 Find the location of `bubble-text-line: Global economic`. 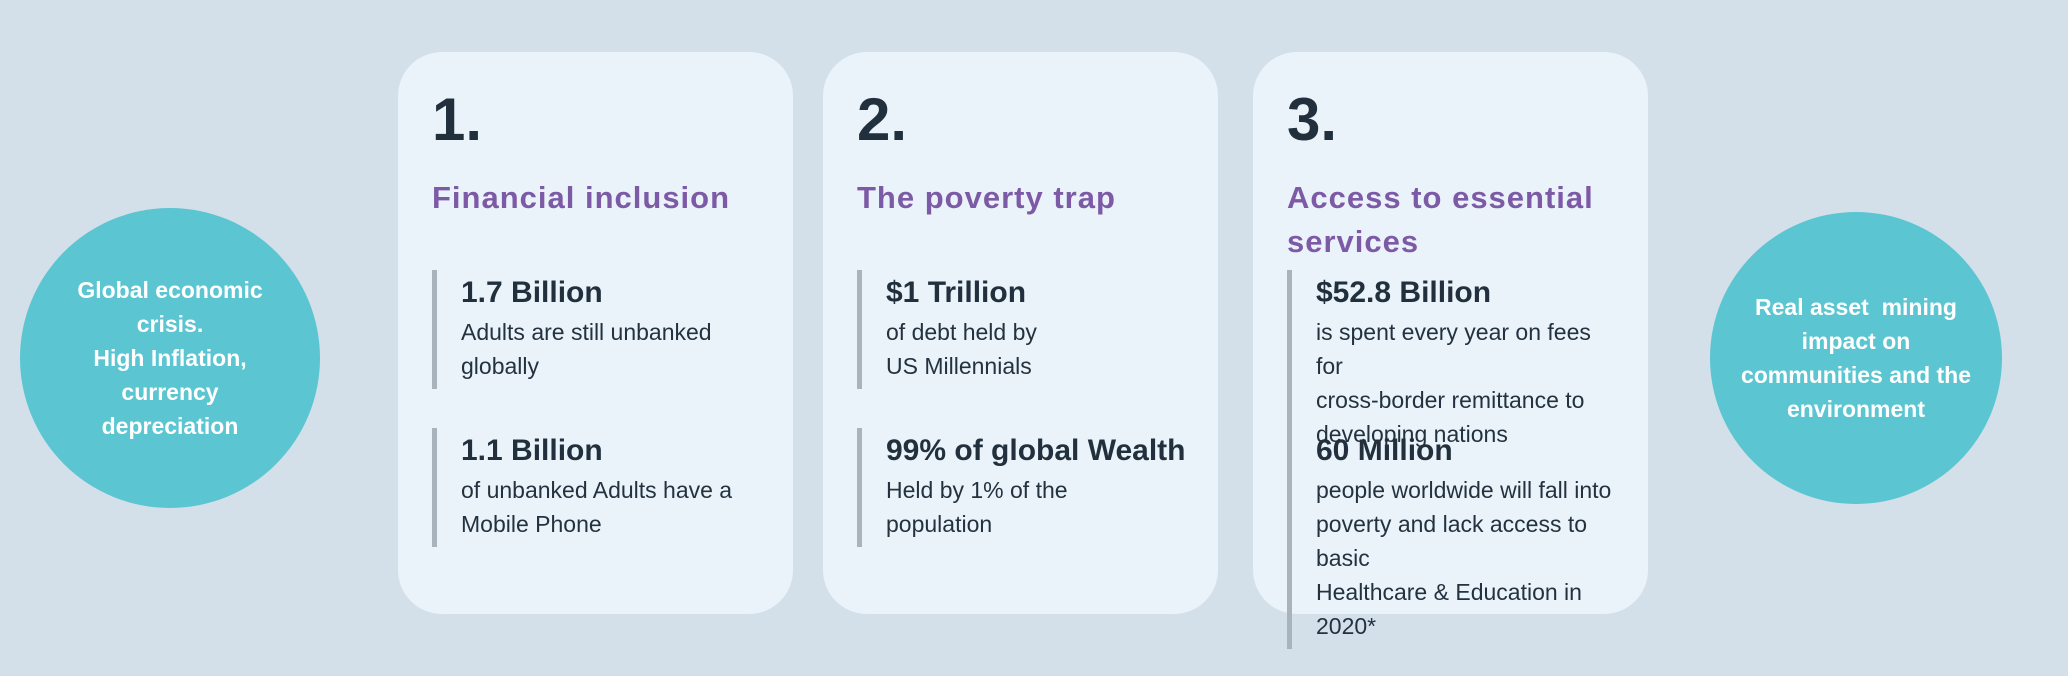

bubble-text-line: Global economic is located at coordinates (170, 290).